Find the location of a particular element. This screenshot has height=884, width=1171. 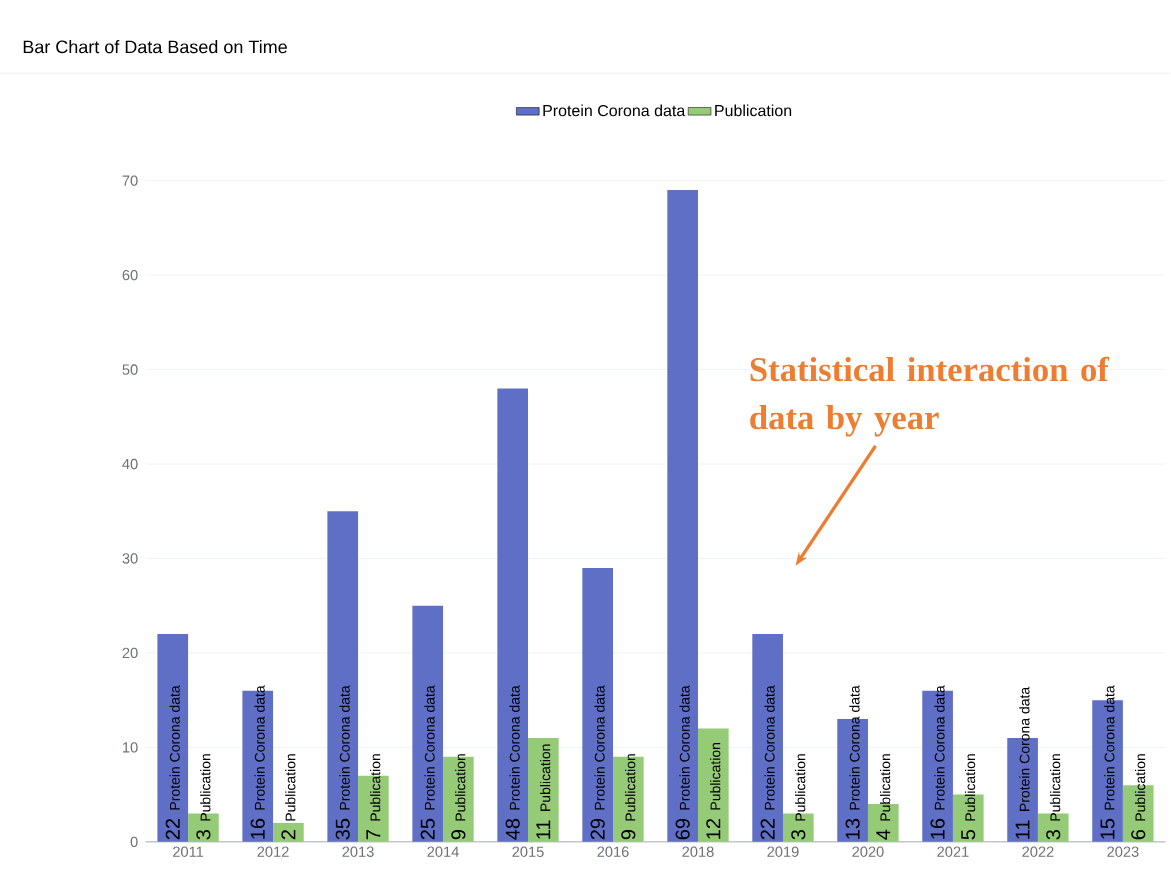

data-label: 69 is located at coordinates (682, 829).